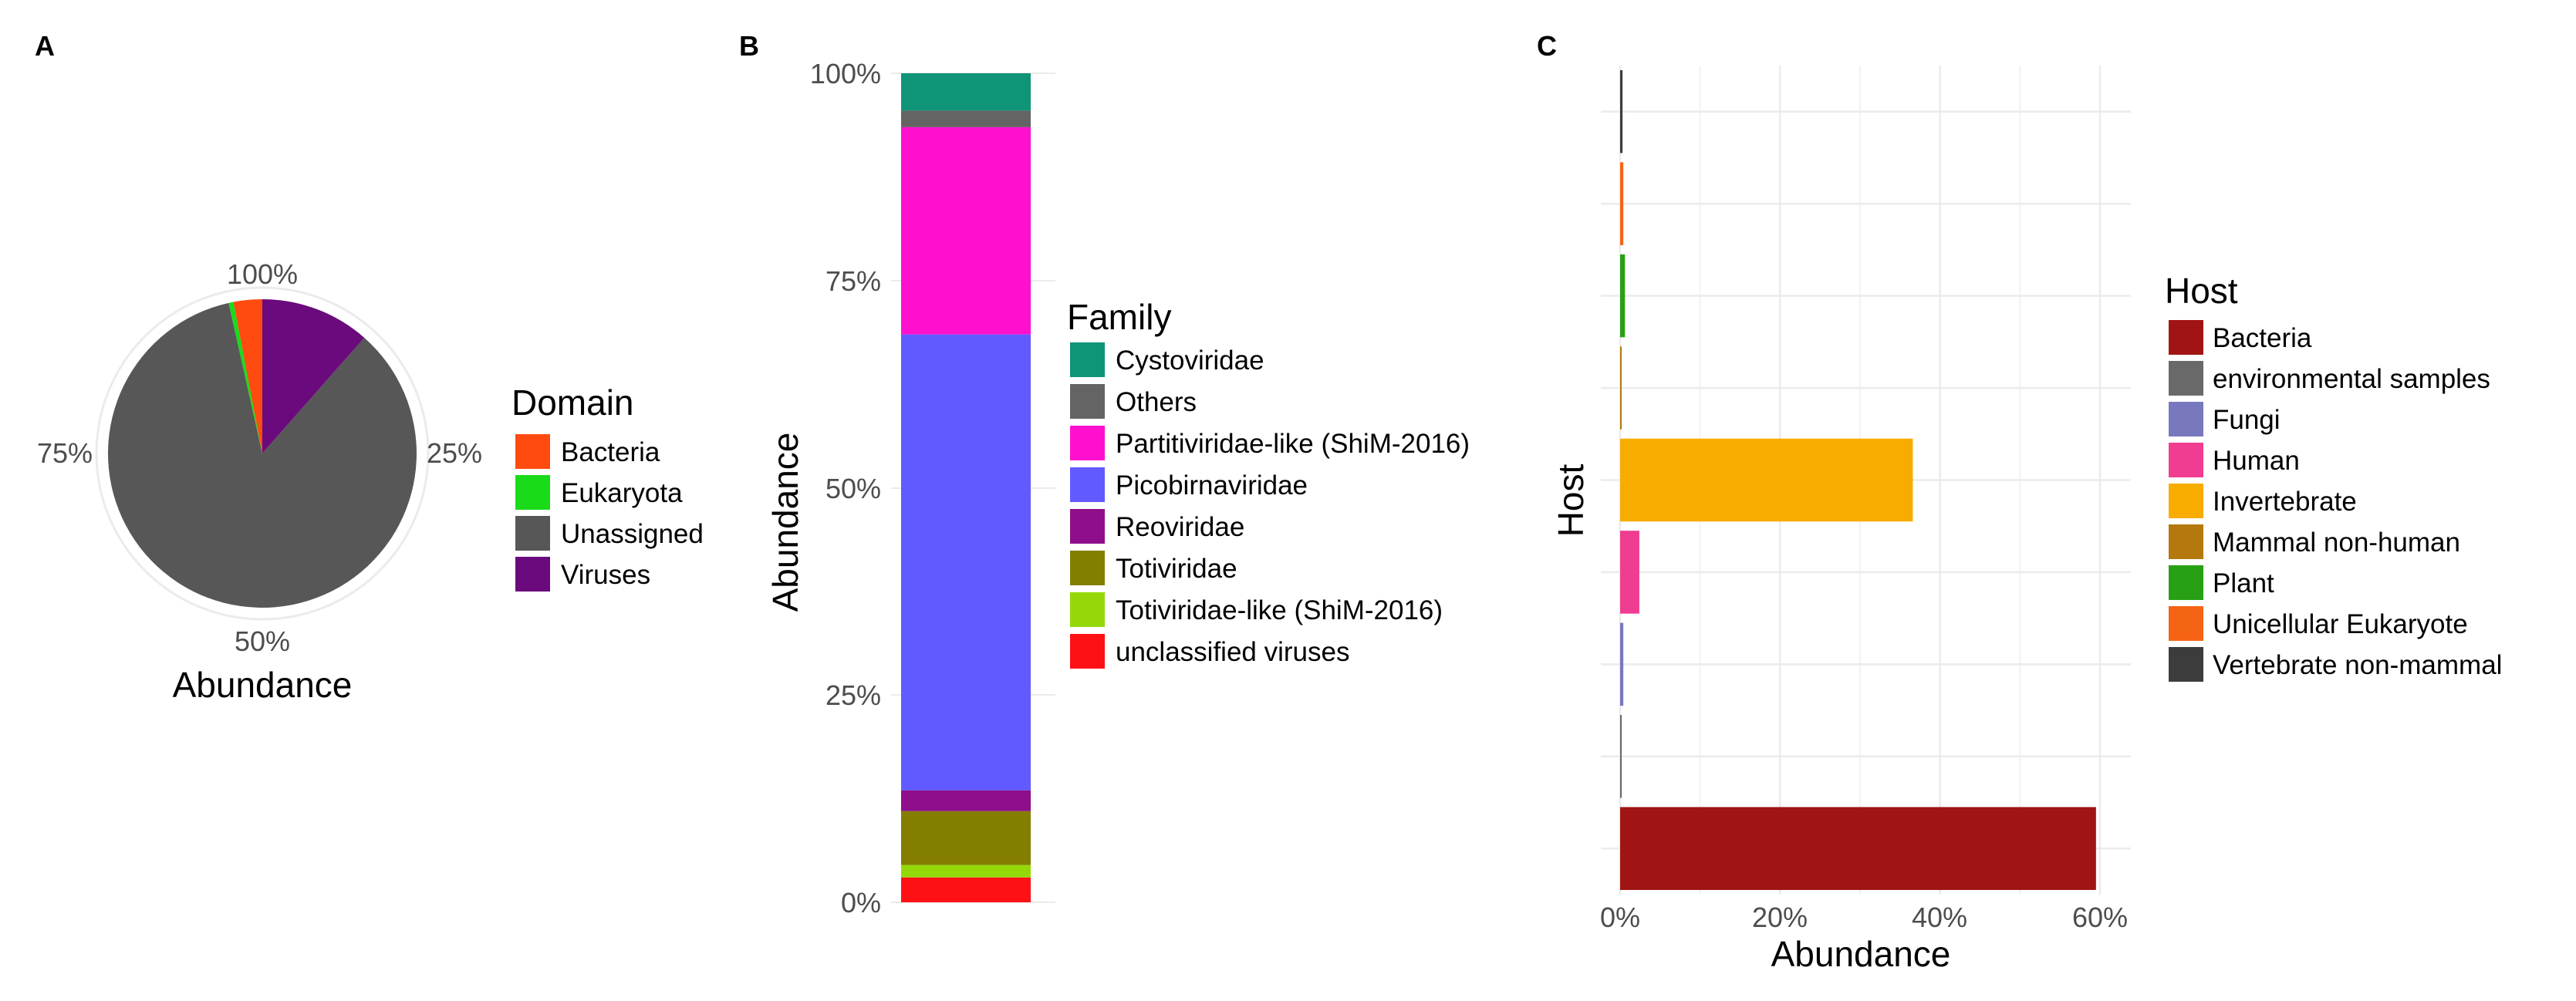  I want to click on pie-grid-circle, so click(262, 454).